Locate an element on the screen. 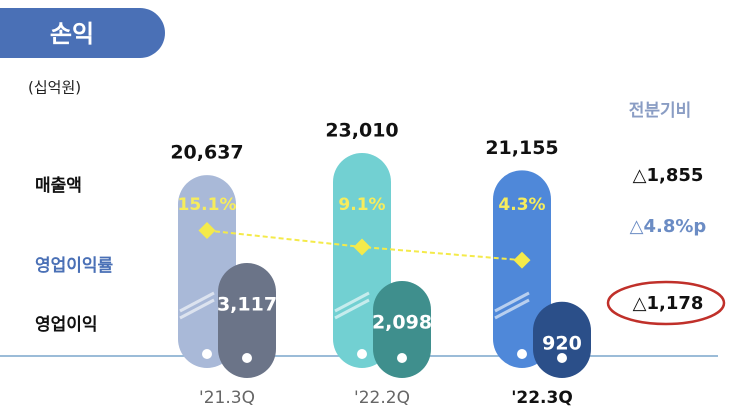 The width and height of the screenshot is (745, 417). x-tick-label: '21.3Q is located at coordinates (227, 398).